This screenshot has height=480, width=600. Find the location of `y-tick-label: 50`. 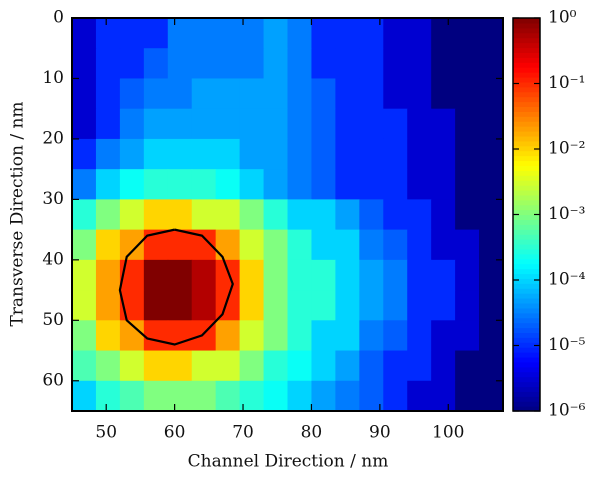

y-tick-label: 50 is located at coordinates (53, 320).